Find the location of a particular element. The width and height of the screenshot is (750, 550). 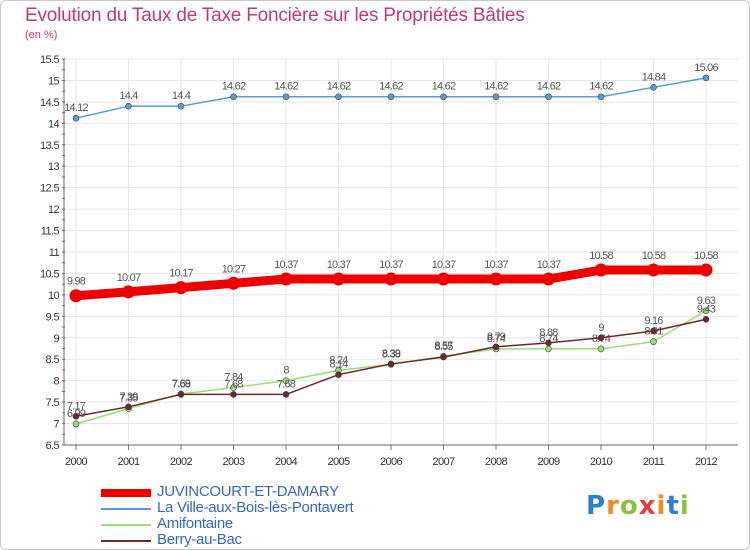

y-tick-label: 11 is located at coordinates (54, 253).